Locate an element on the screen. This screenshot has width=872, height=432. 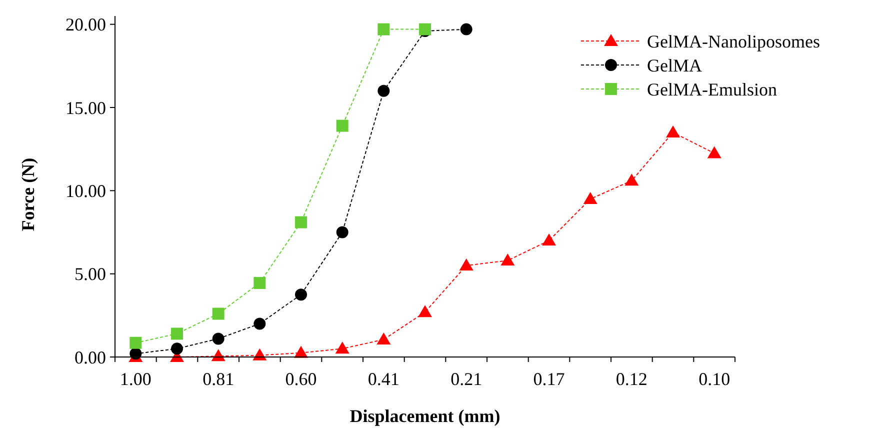
y-tick-label: 0.00 is located at coordinates (90, 357).